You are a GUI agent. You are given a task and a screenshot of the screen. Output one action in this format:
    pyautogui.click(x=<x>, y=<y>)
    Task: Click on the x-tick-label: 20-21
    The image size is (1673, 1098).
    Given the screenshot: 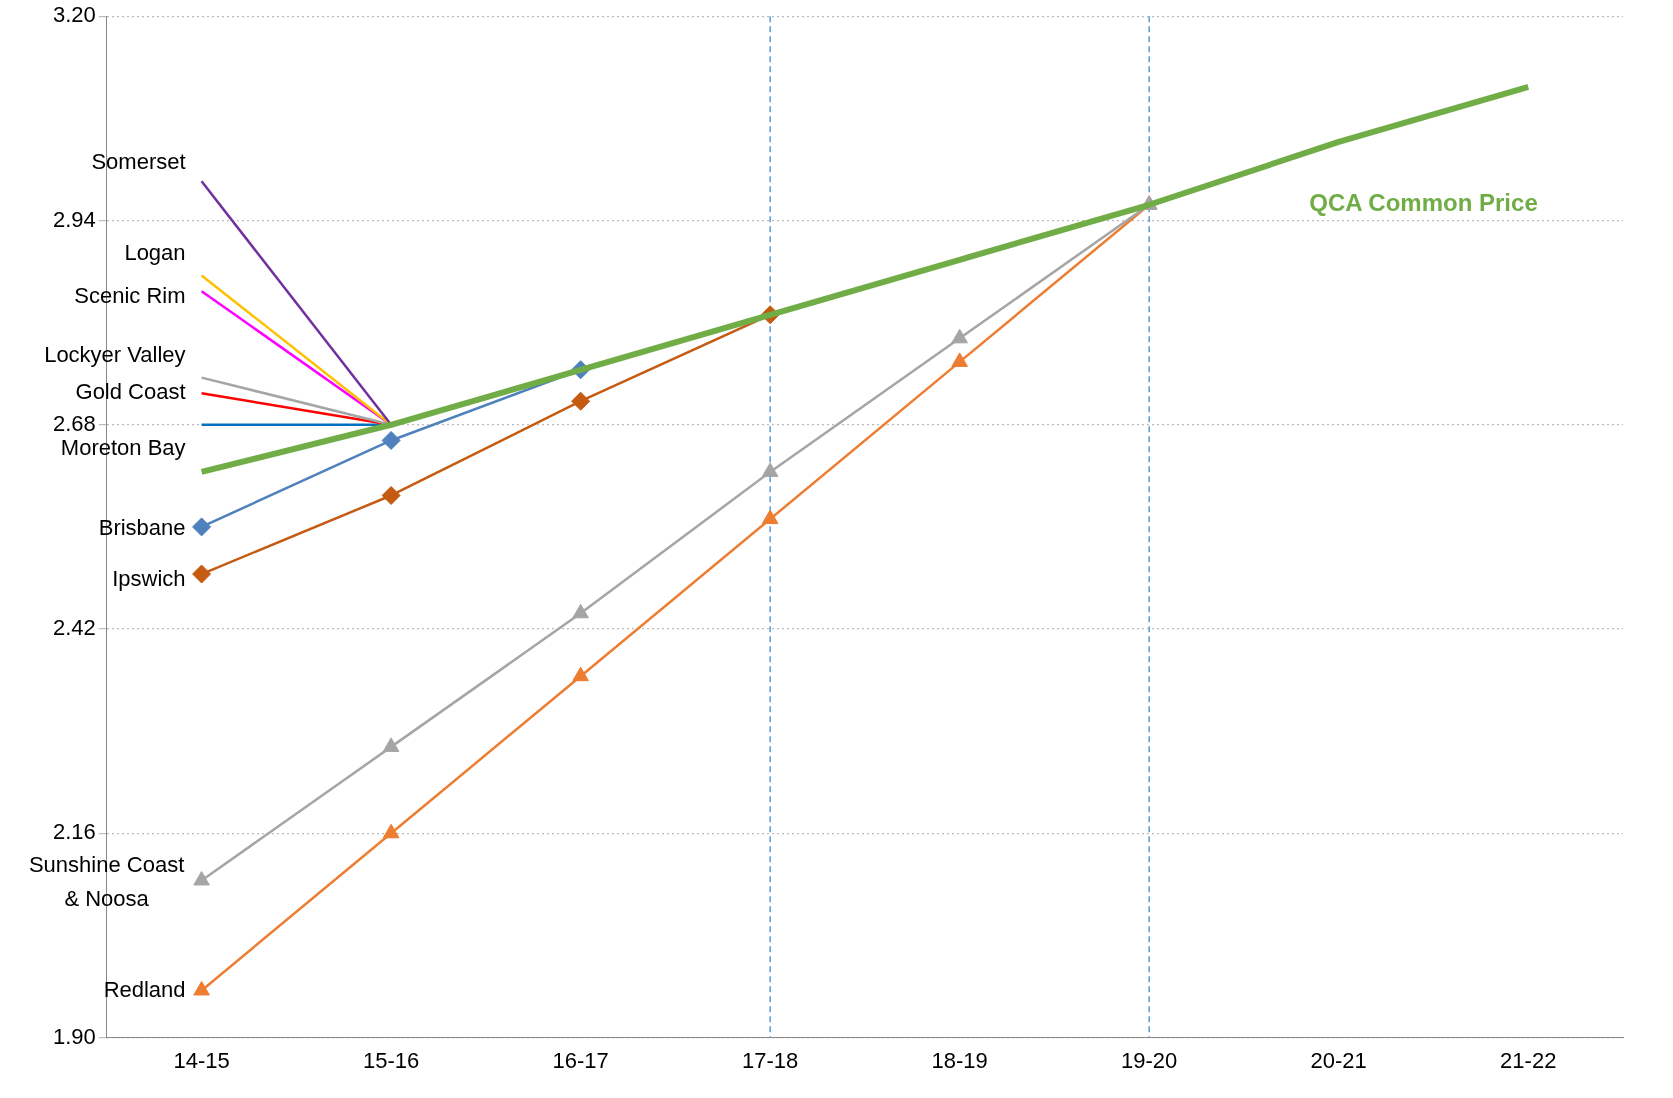 What is the action you would take?
    pyautogui.click(x=1338, y=1060)
    